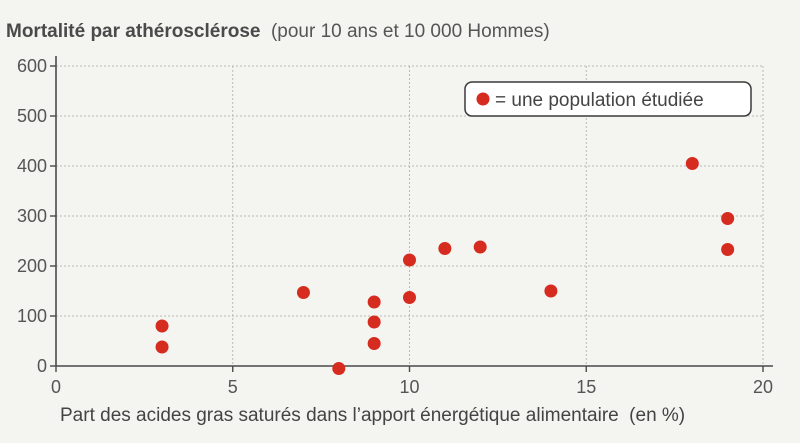  Describe the element at coordinates (233, 387) in the screenshot. I see `x-tick-label: 5` at that location.